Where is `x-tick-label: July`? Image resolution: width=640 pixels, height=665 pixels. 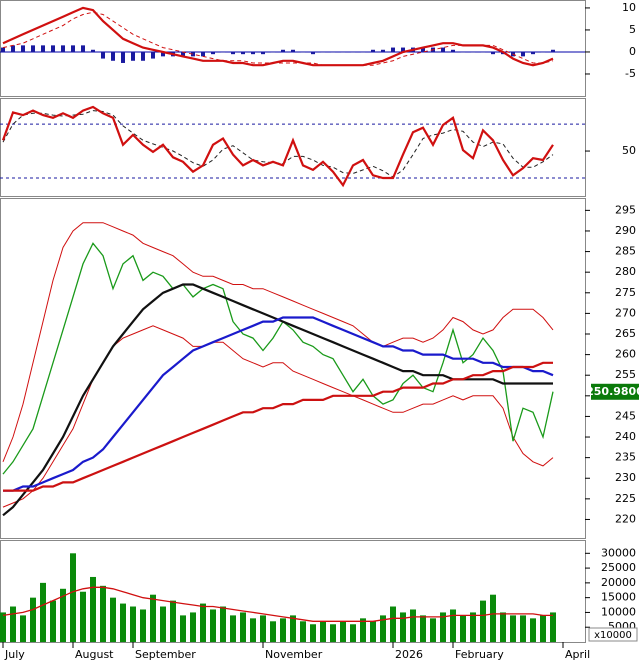
x-tick-label: July is located at coordinates (14, 654).